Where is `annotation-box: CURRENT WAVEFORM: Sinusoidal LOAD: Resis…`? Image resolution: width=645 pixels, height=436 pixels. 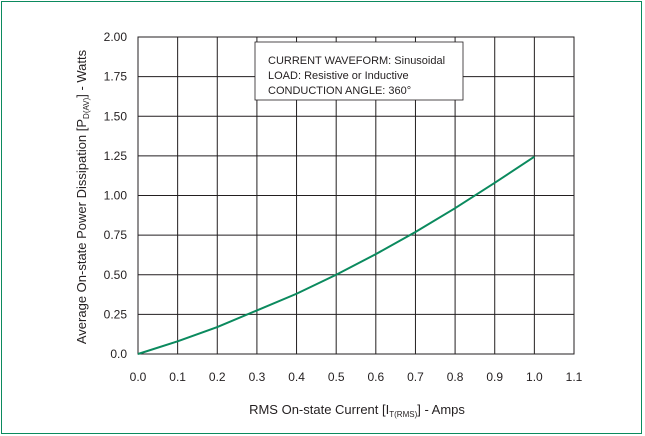 annotation-box: CURRENT WAVEFORM: Sinusoidal LOAD: Resis… is located at coordinates (359, 71).